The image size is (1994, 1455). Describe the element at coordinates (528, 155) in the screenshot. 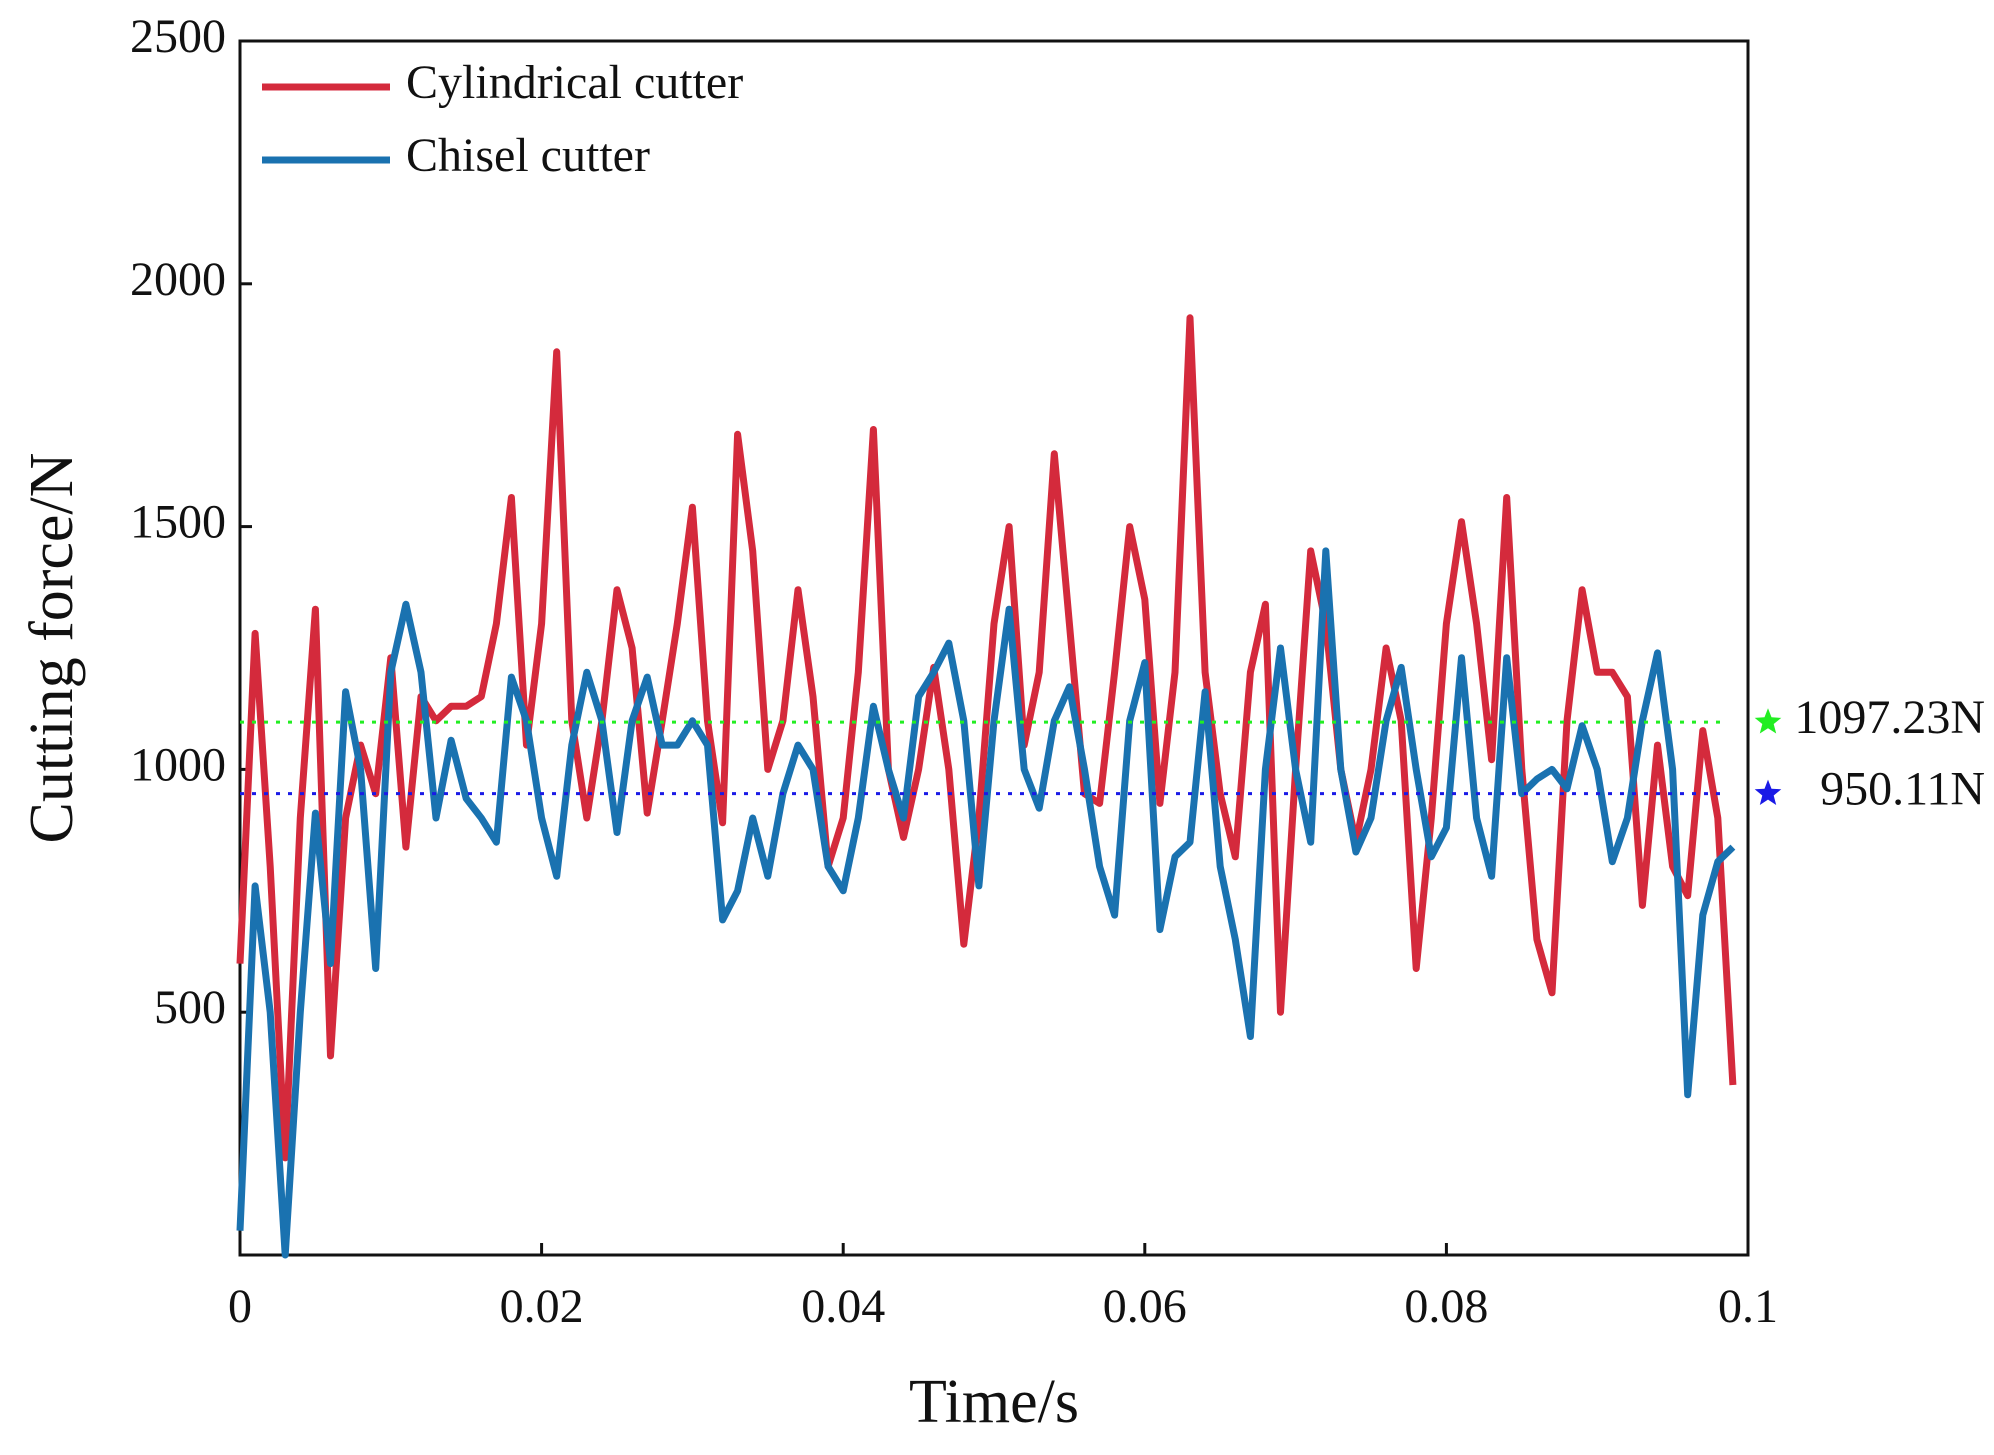

I see `legend-label: Chisel cutter` at that location.